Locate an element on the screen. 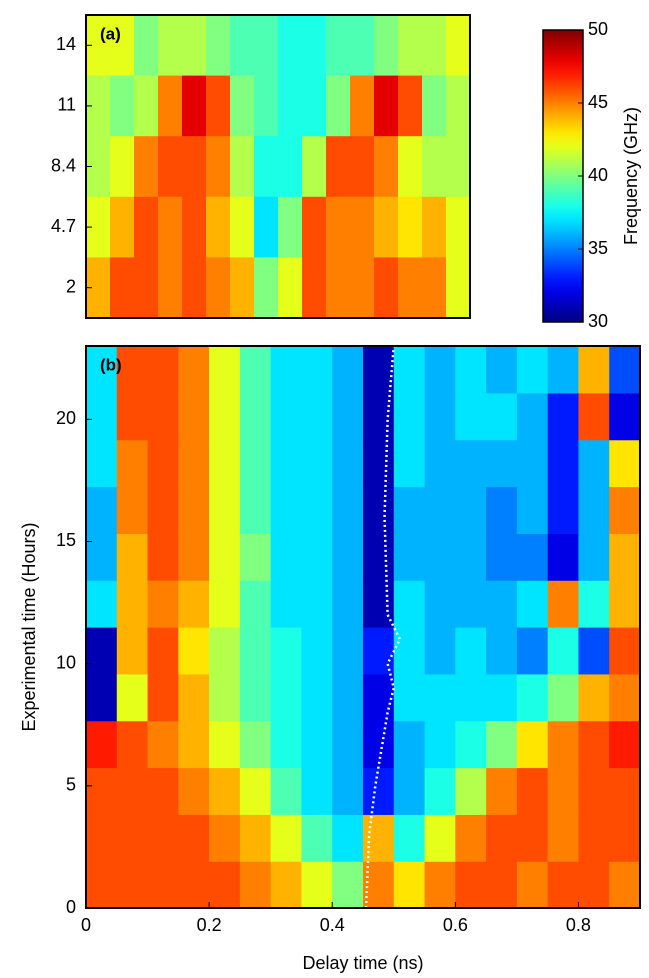  x-tick-label: 0.2 is located at coordinates (209, 925).